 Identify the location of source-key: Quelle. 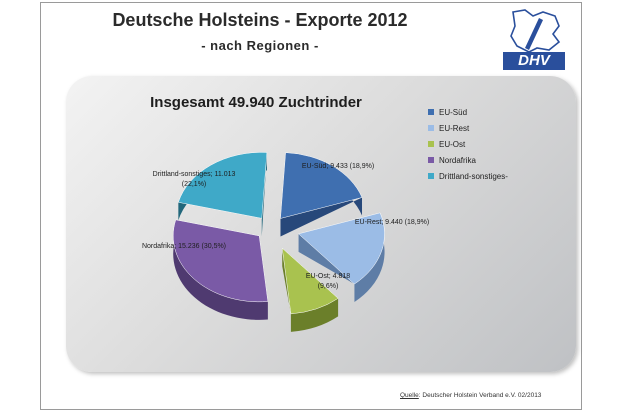
(409, 395).